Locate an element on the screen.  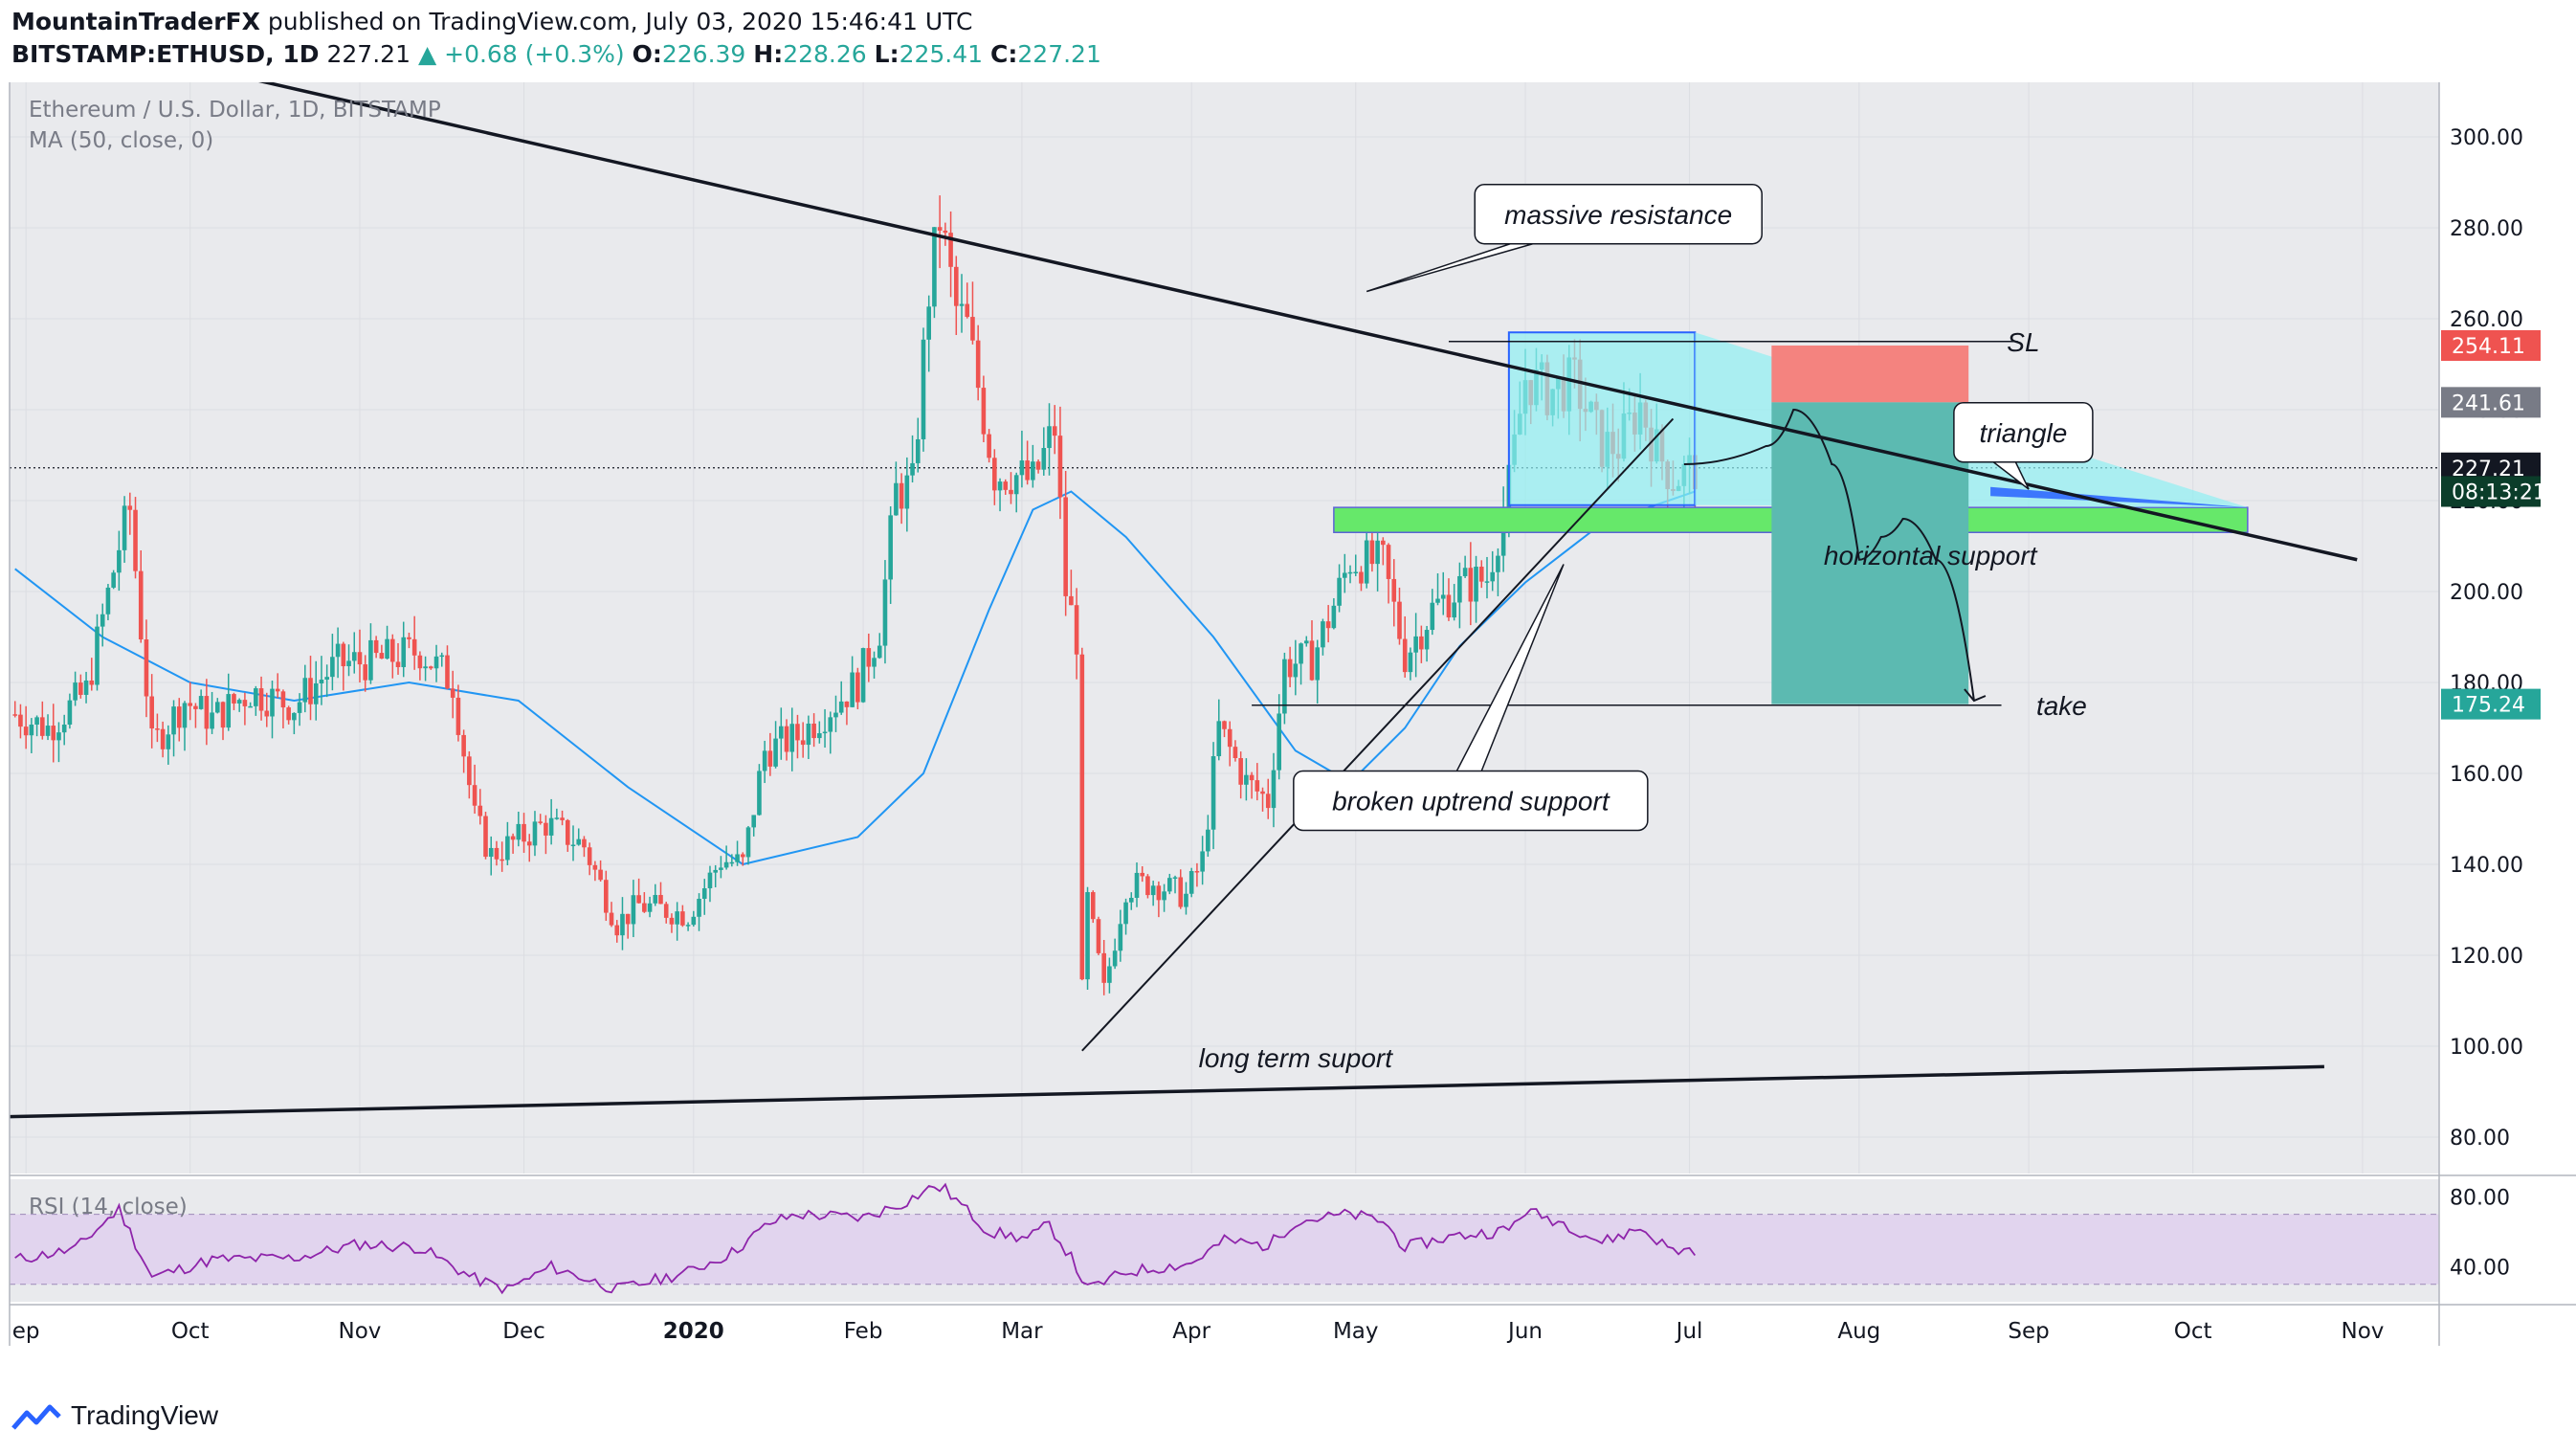
chart-title: Ethereum / U.S. Dollar, 1D, BITSTAMP is located at coordinates (235, 110).